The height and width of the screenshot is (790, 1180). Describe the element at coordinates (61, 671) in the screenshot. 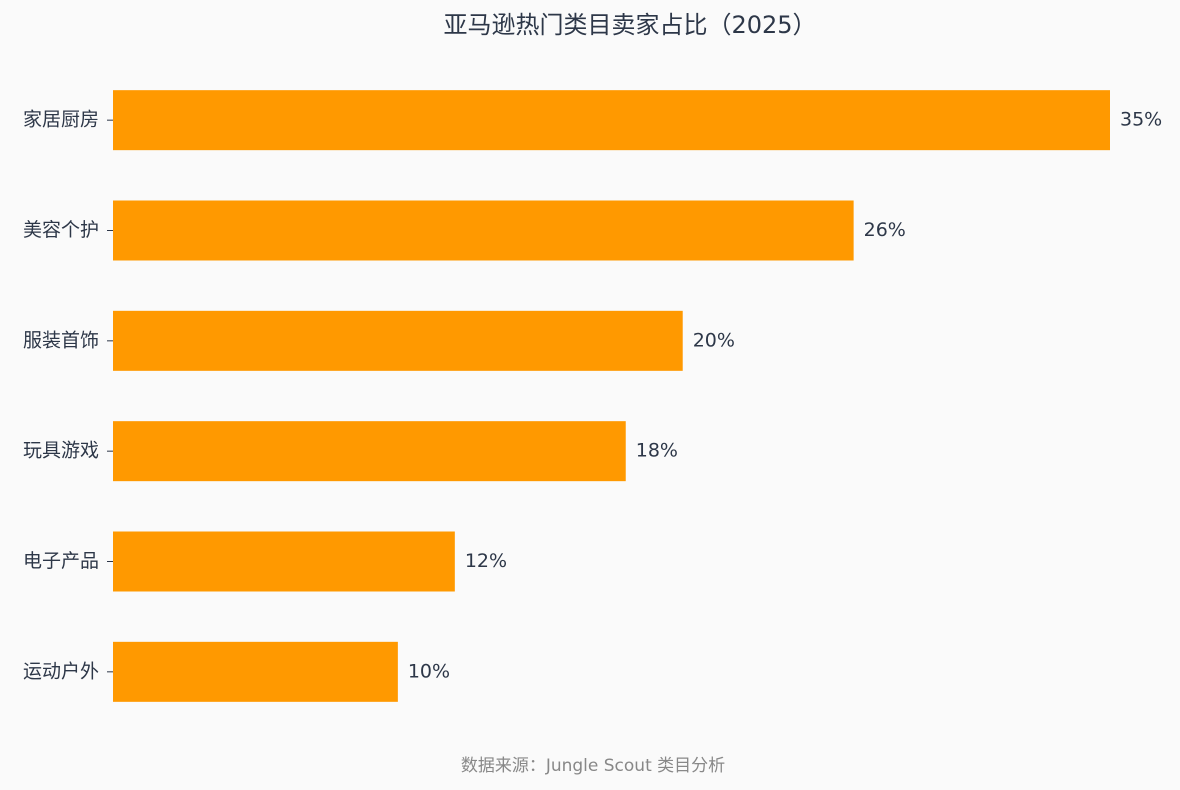

I see `y-tick-label: 运动户外` at that location.